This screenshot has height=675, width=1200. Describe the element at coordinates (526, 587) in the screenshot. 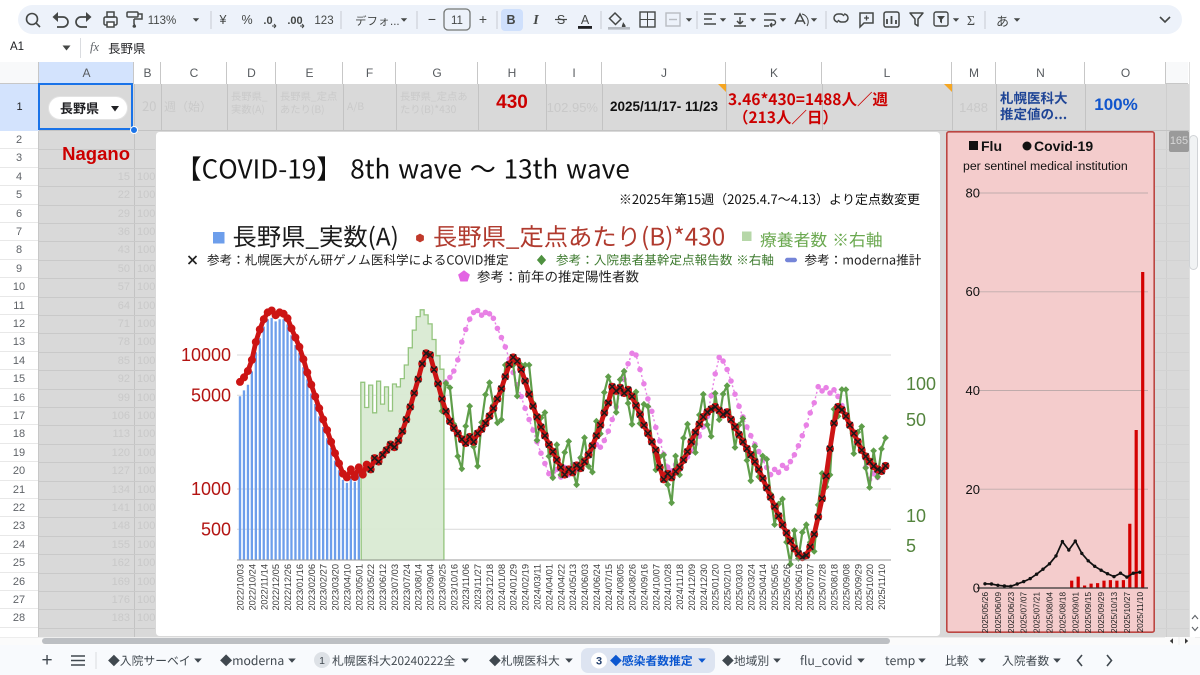

I see `svg-text: 2024/02/19` at that location.